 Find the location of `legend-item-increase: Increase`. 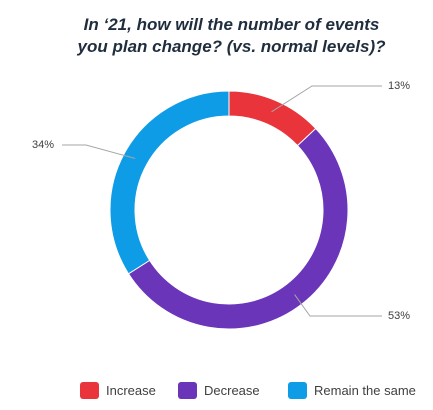

legend-item-increase: Increase is located at coordinates (118, 390).